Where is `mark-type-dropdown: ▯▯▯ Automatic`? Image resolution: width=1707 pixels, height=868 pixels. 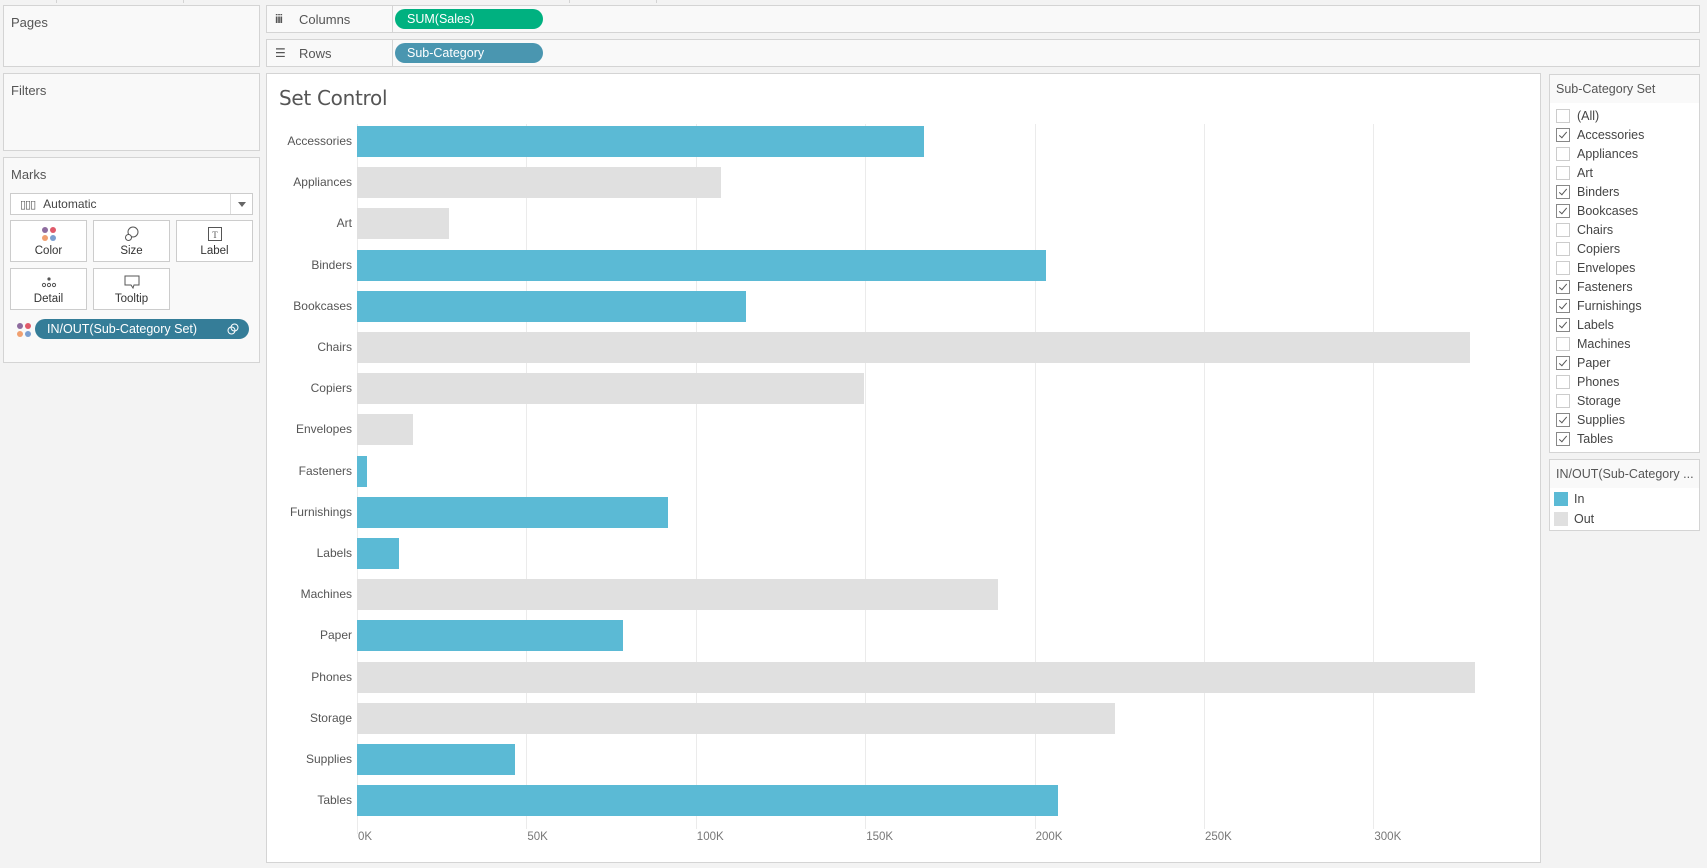
mark-type-dropdown: ▯▯▯ Automatic is located at coordinates (131, 204).